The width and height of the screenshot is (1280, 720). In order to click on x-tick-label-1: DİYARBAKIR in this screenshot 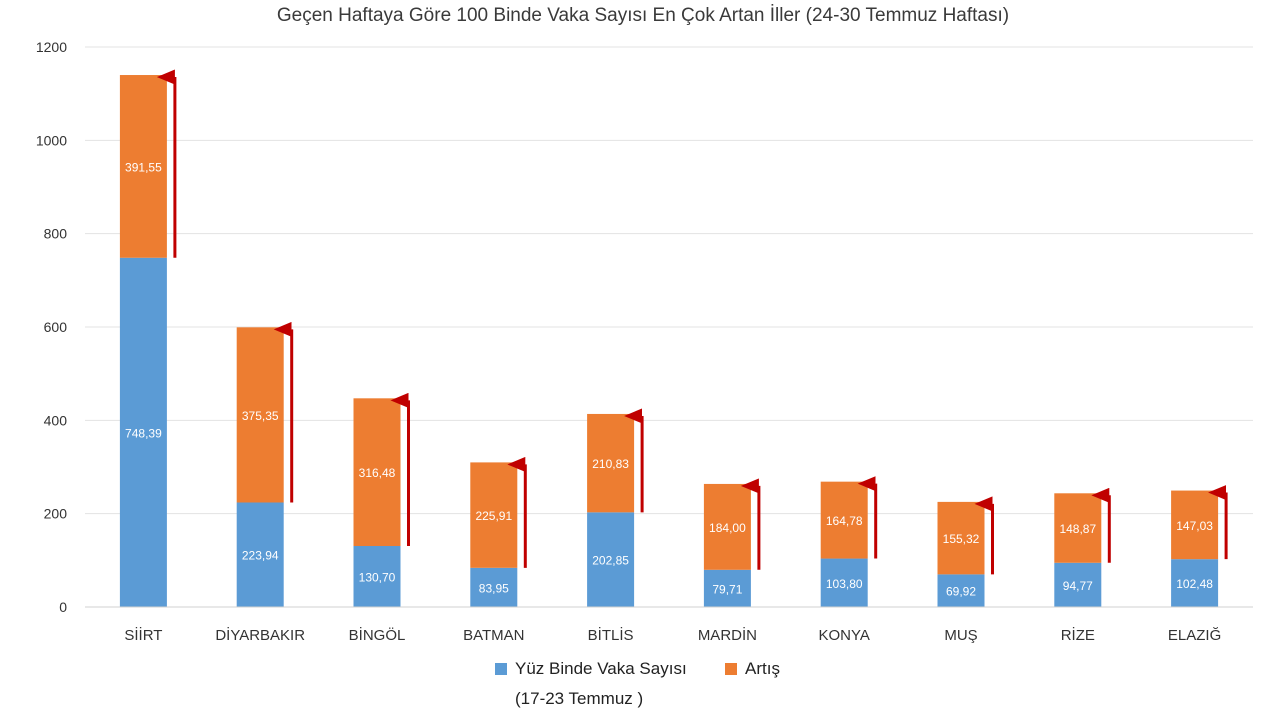, I will do `click(260, 635)`.